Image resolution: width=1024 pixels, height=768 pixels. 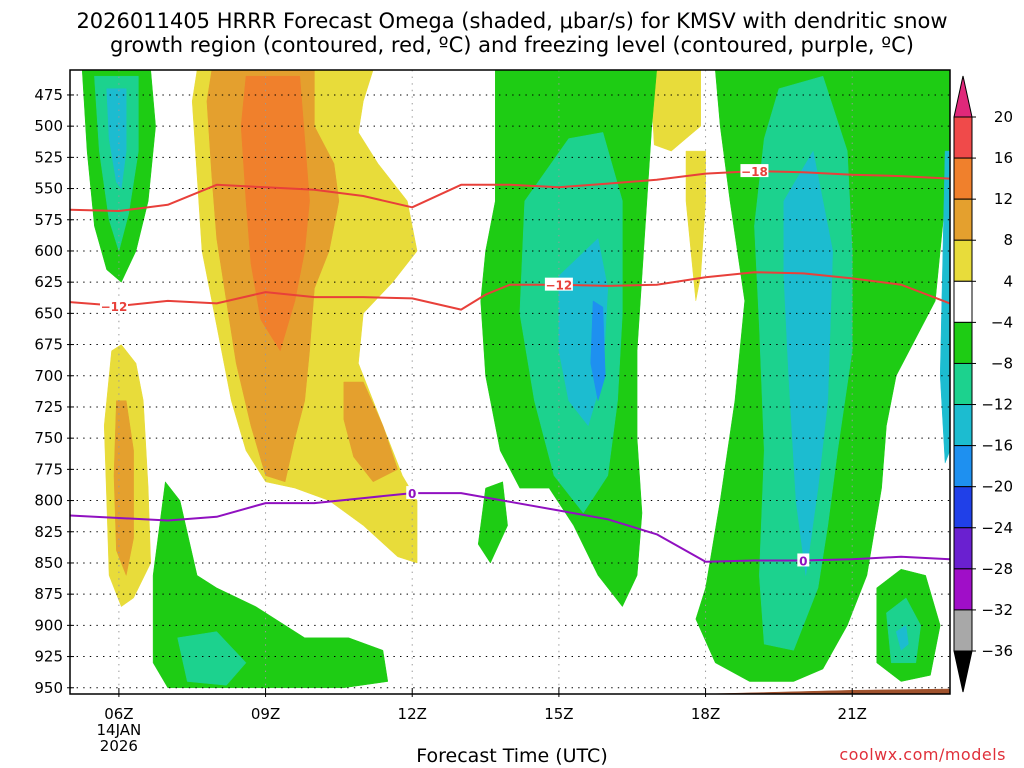 What do you see at coordinates (212, 658) in the screenshot?
I see `omega-region-rise-09z-m8tom12` at bounding box center [212, 658].